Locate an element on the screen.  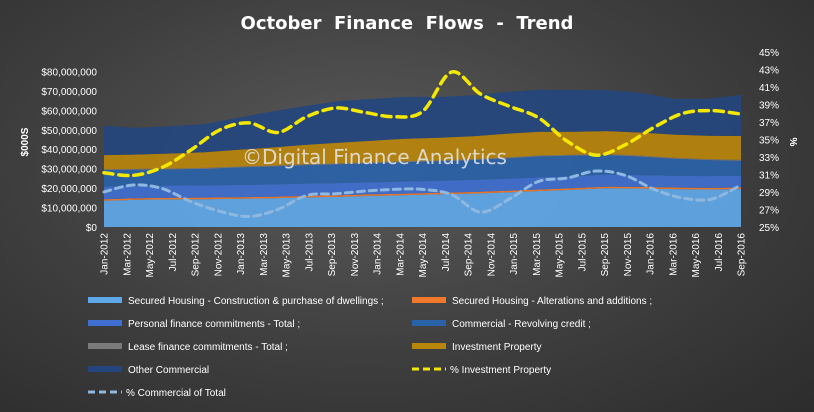
x-tick-label: Mar-2012 is located at coordinates (127, 254).